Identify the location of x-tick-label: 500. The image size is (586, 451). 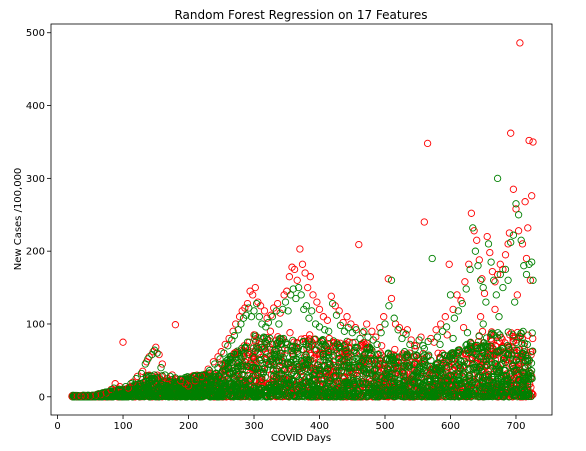
(384, 426).